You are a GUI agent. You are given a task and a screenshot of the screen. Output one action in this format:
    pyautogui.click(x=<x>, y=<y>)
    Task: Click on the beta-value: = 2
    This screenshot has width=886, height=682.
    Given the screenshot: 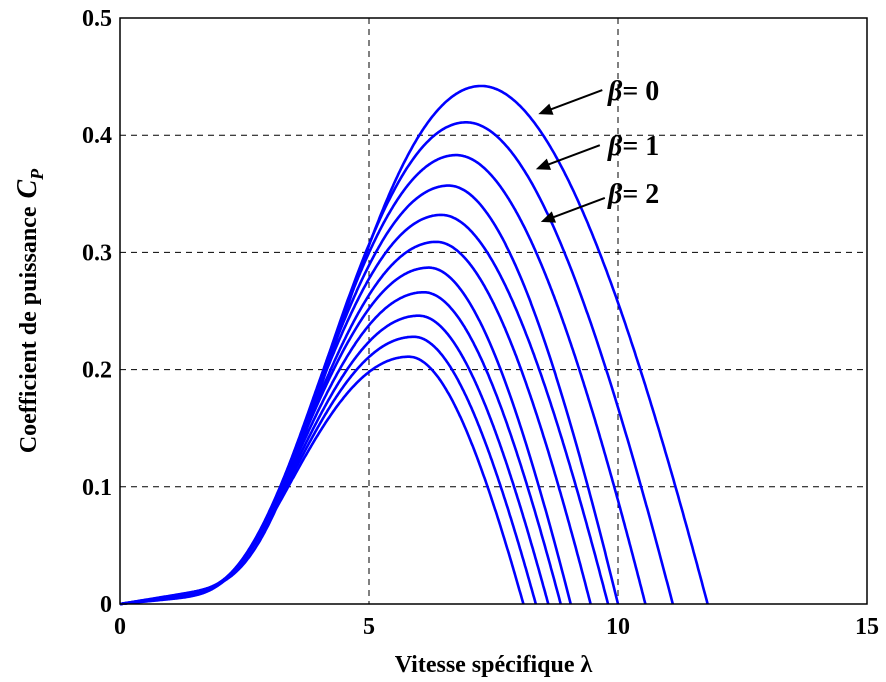 What is the action you would take?
    pyautogui.click(x=640, y=194)
    